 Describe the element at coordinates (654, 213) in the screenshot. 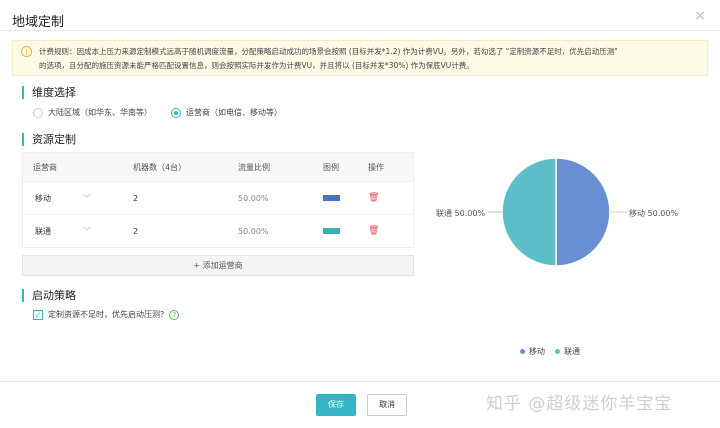

I see `pie-label-yidong: 移动 50.00%` at that location.